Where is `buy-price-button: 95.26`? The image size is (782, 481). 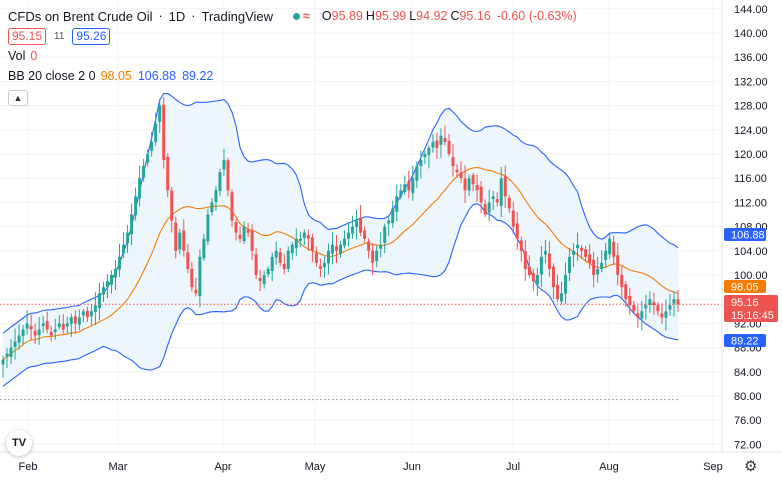
buy-price-button: 95.26 is located at coordinates (91, 36).